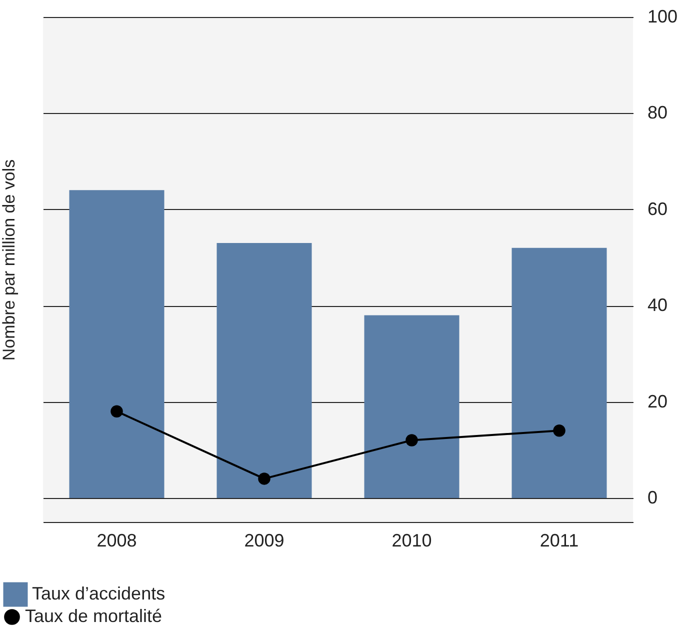 This screenshot has height=630, width=689. Describe the element at coordinates (264, 540) in the screenshot. I see `x-tick-label: 2009` at that location.